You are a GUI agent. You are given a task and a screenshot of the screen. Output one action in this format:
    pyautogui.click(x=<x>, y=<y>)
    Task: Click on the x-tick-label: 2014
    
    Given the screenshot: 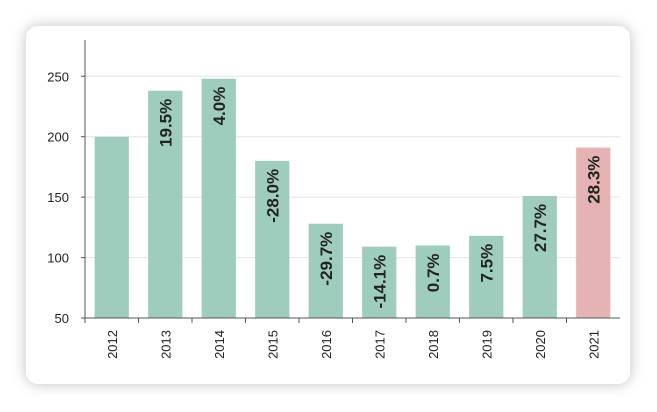 What is the action you would take?
    pyautogui.click(x=219, y=344)
    